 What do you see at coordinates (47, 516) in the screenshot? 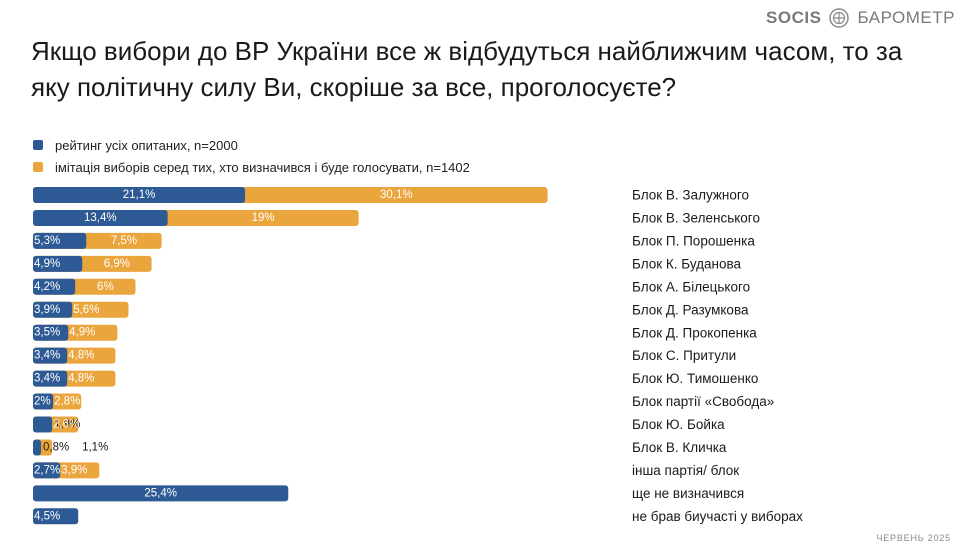
I see `label-all: 4,5%` at bounding box center [47, 516].